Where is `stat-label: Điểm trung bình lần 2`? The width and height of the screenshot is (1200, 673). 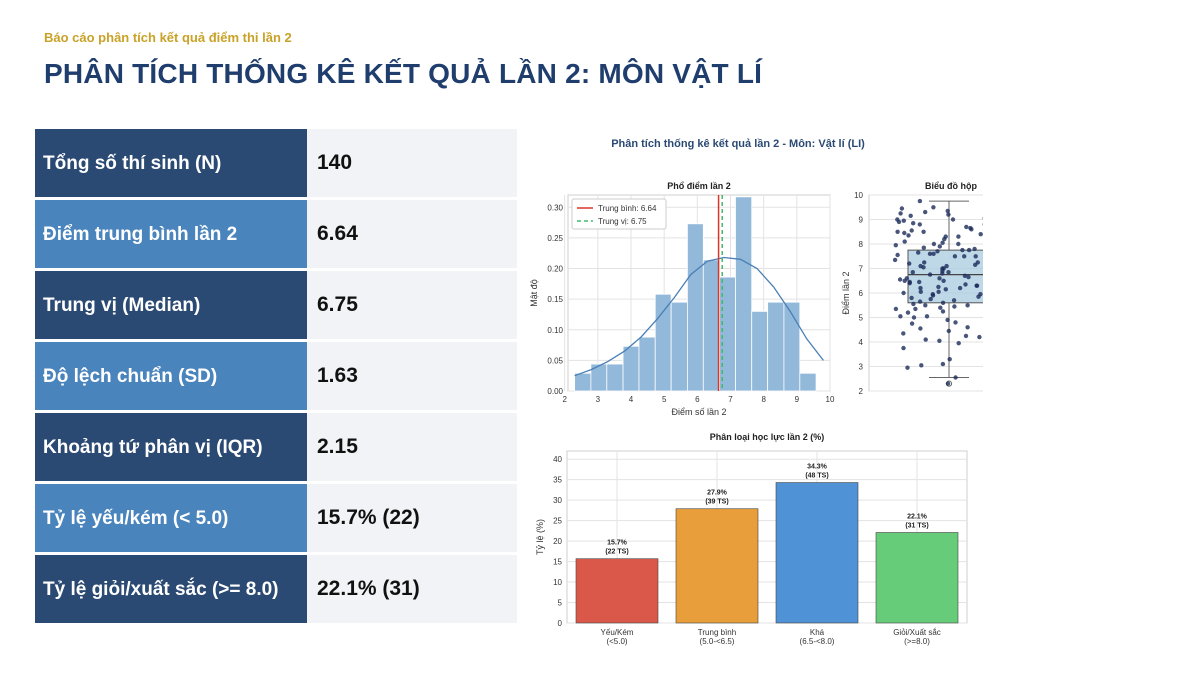
stat-label: Điểm trung bình lần 2 is located at coordinates (171, 234).